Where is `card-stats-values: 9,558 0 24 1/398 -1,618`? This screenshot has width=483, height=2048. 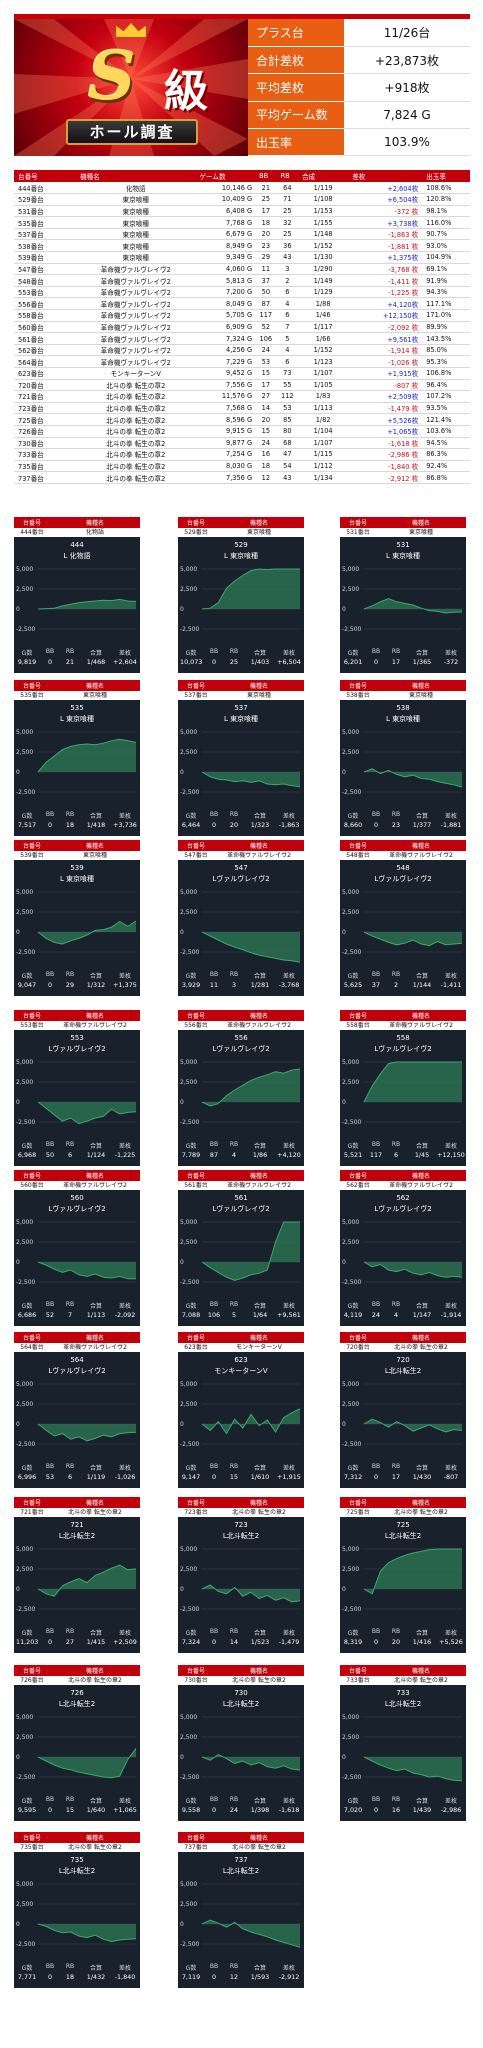 card-stats-values: 9,558 0 24 1/398 -1,618 is located at coordinates (241, 1810).